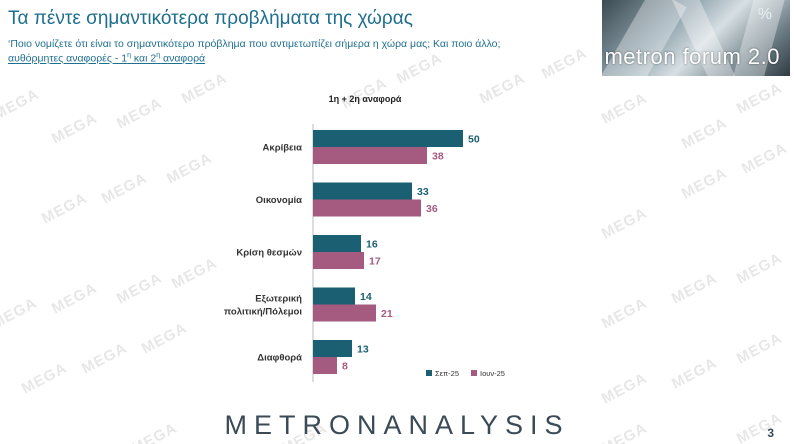 The height and width of the screenshot is (444, 794). I want to click on data-label: 21, so click(387, 314).